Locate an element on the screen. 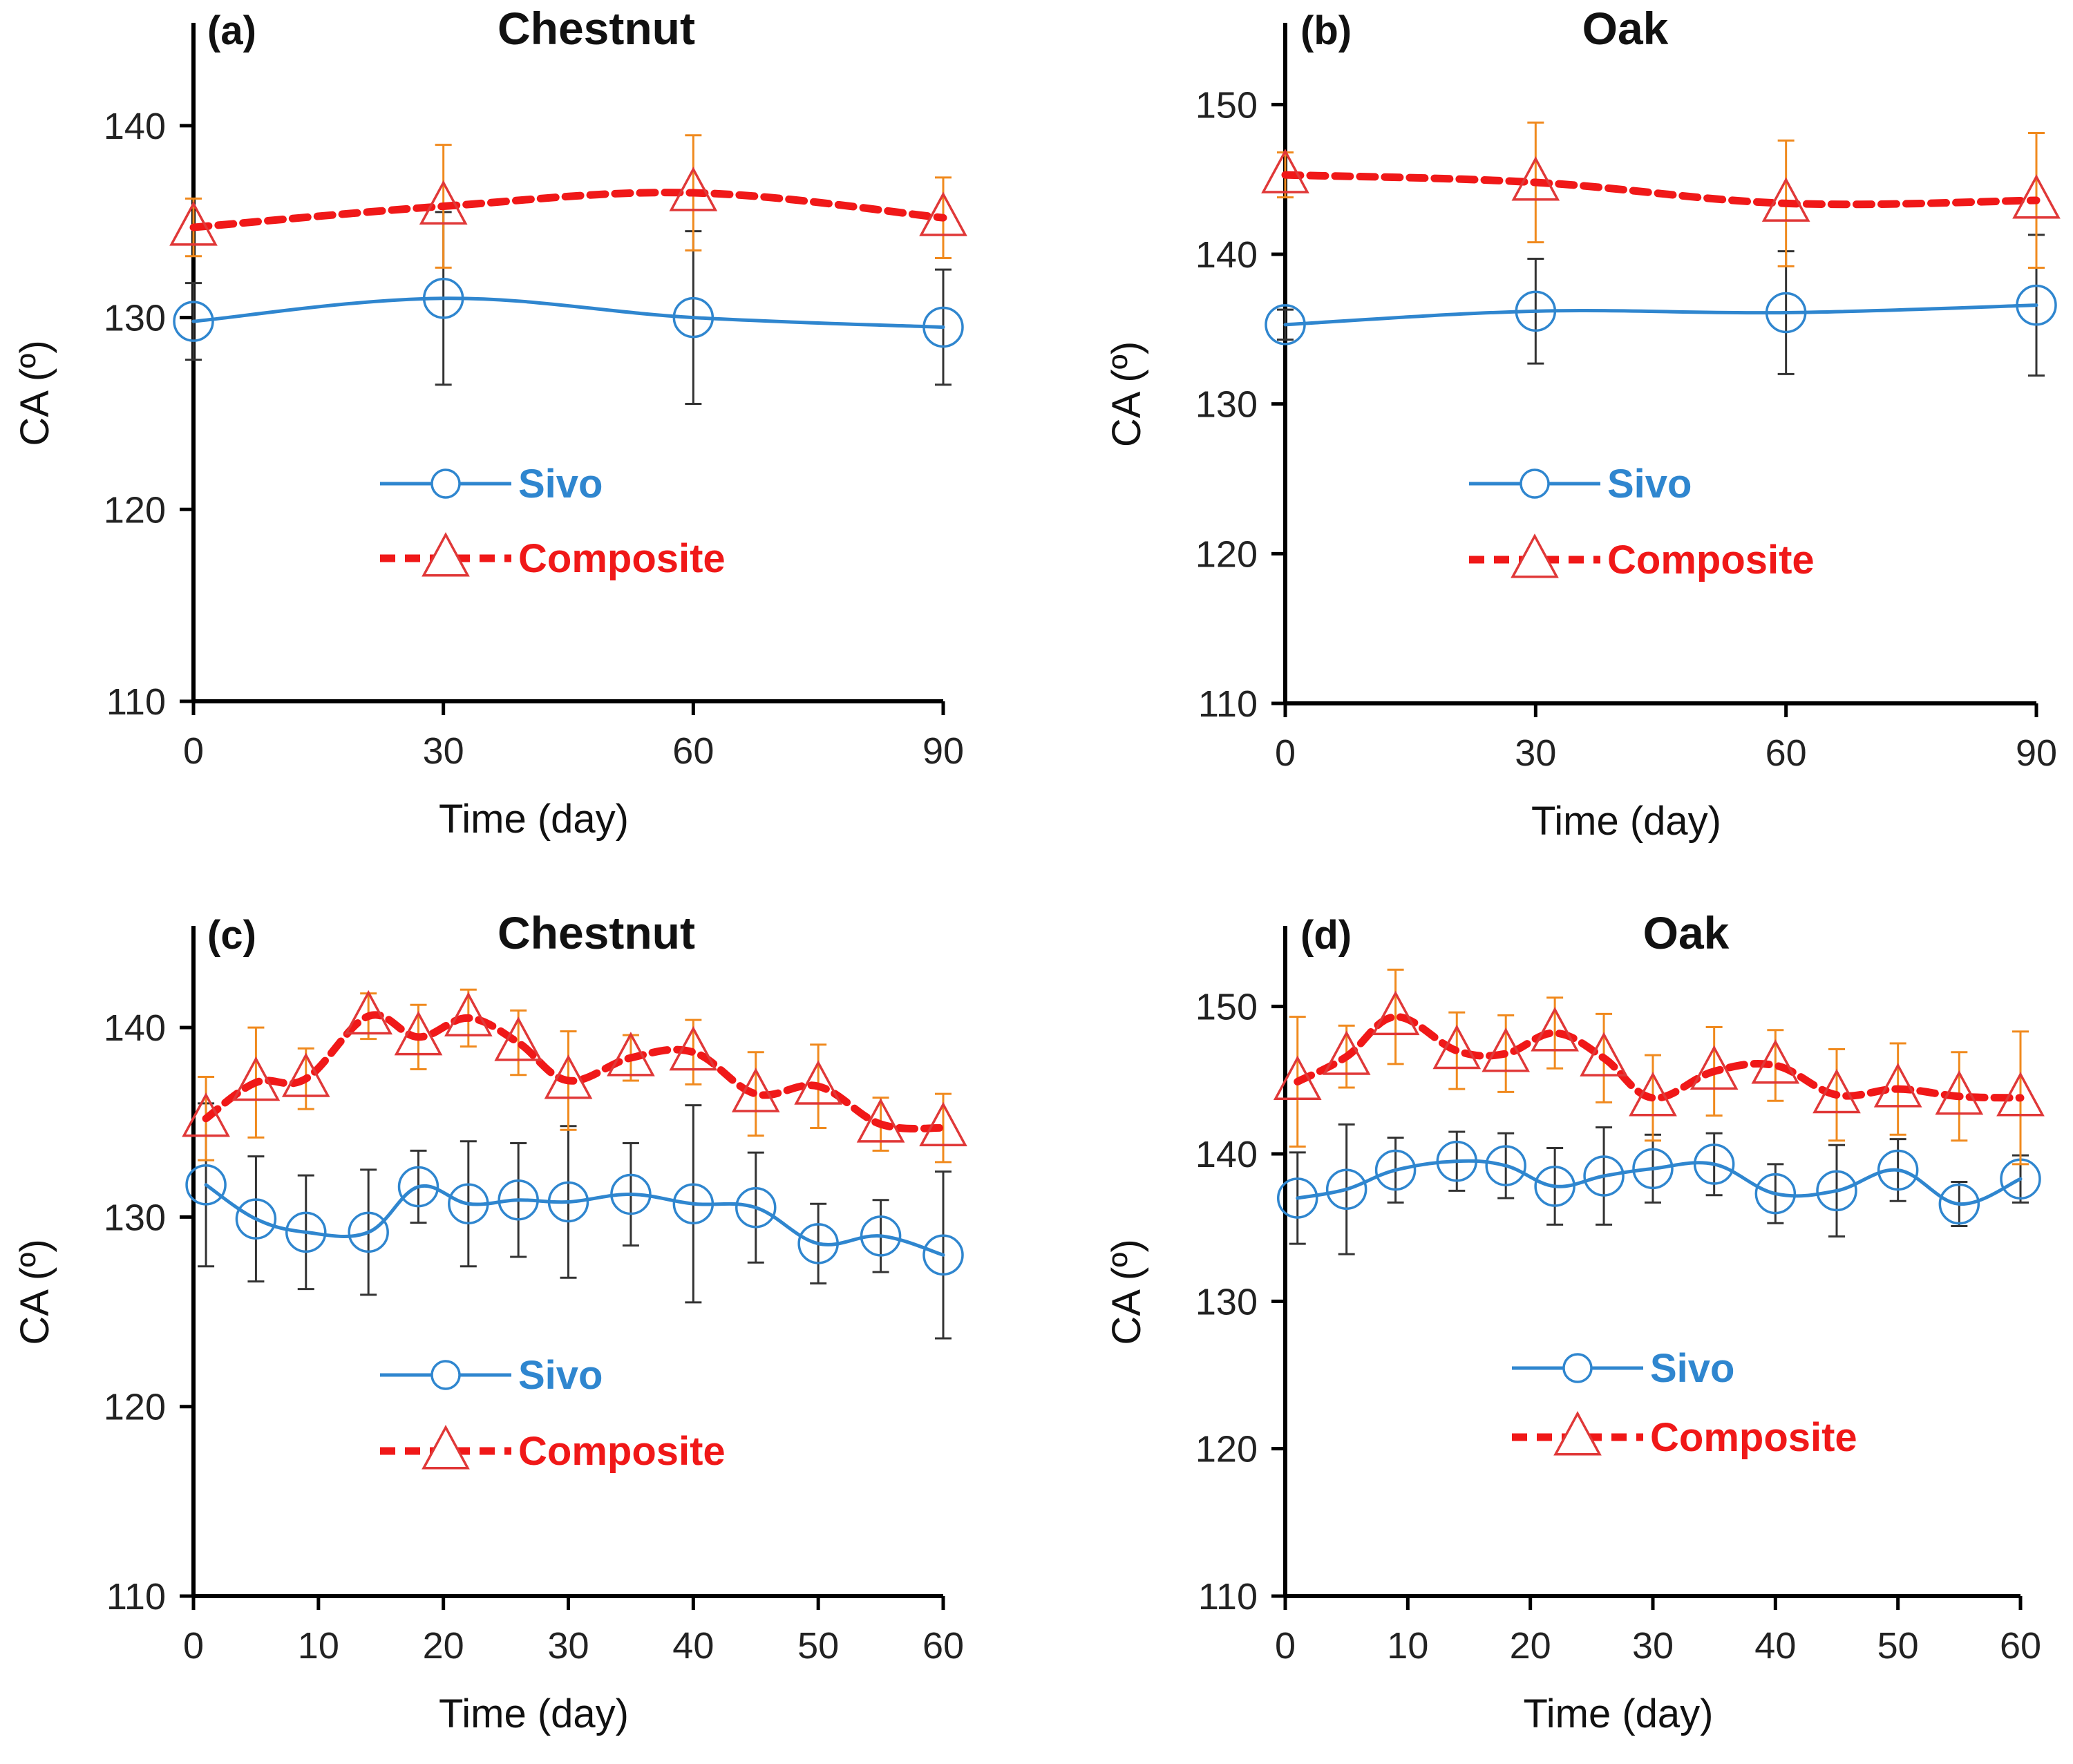 This screenshot has width=2073, height=1764. chart-title: Oak is located at coordinates (1625, 29).